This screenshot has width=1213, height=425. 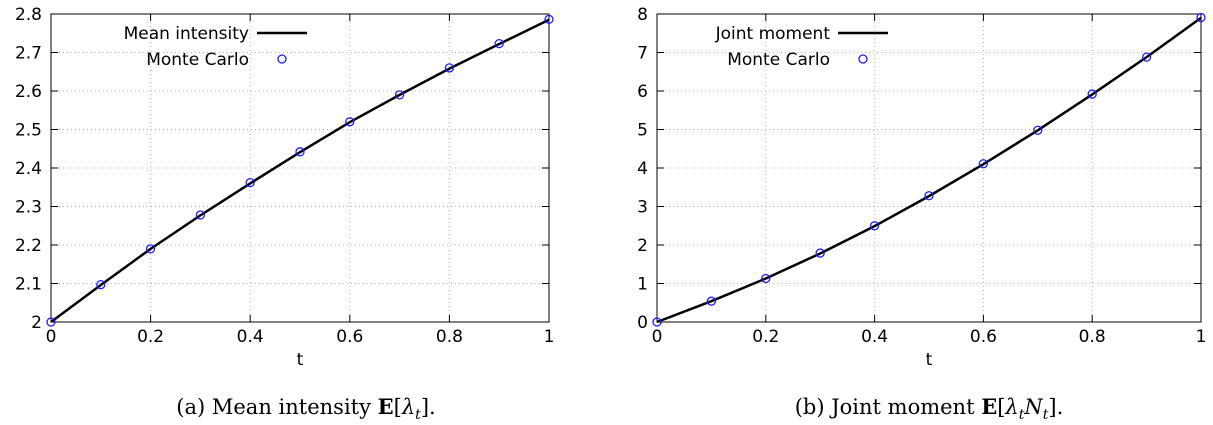 What do you see at coordinates (186, 34) in the screenshot?
I see `legend-label-0: Mean intensity` at bounding box center [186, 34].